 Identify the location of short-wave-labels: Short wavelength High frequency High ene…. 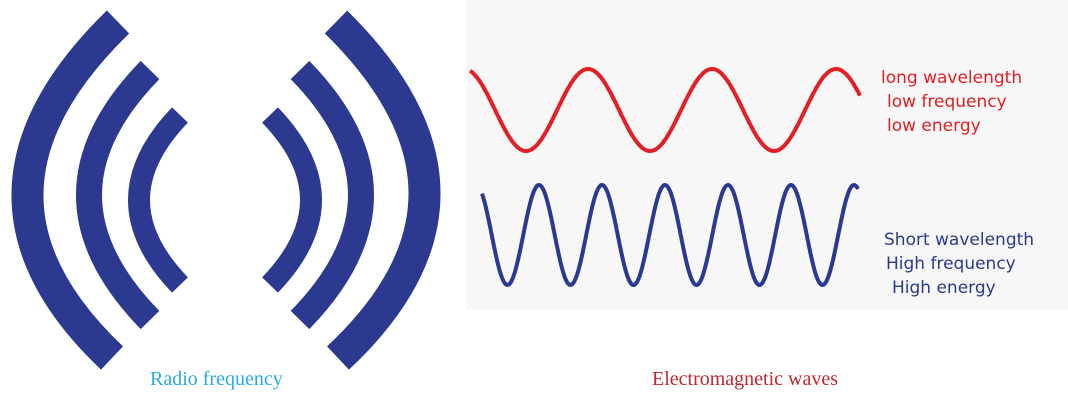
(959, 264).